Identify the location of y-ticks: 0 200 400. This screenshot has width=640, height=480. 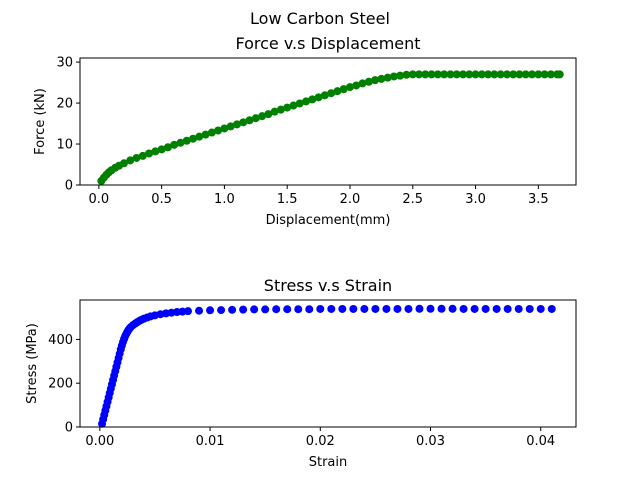
(64, 384).